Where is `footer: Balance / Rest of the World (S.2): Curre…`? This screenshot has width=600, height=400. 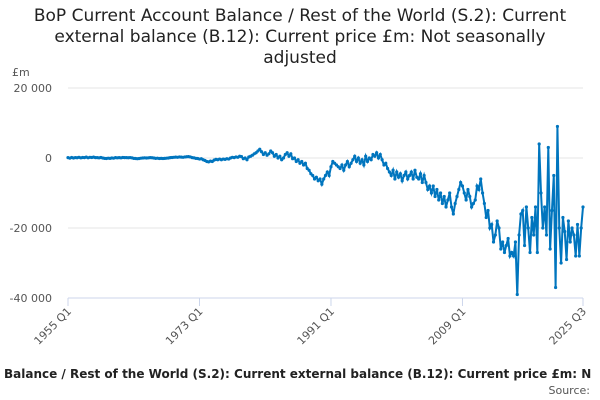
footer: Balance / Rest of the World (S.2): Curre… is located at coordinates (297, 374).